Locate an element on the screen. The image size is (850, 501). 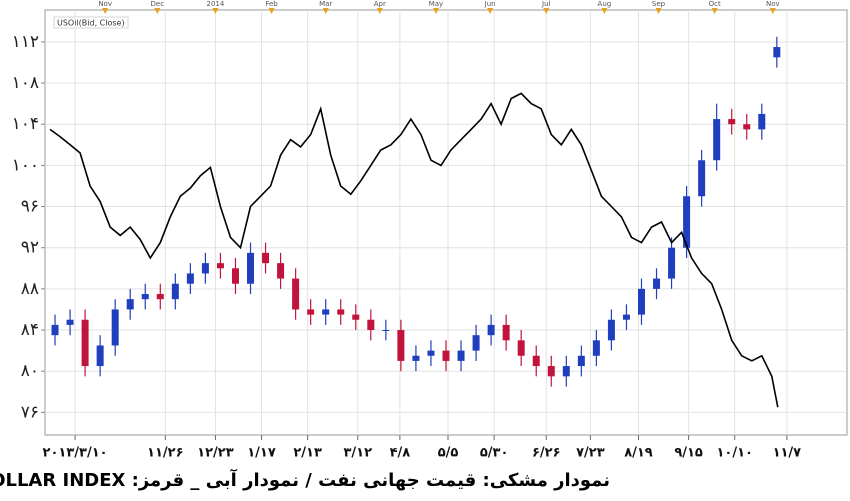
top-tick-label: Feb is located at coordinates (271, 4).